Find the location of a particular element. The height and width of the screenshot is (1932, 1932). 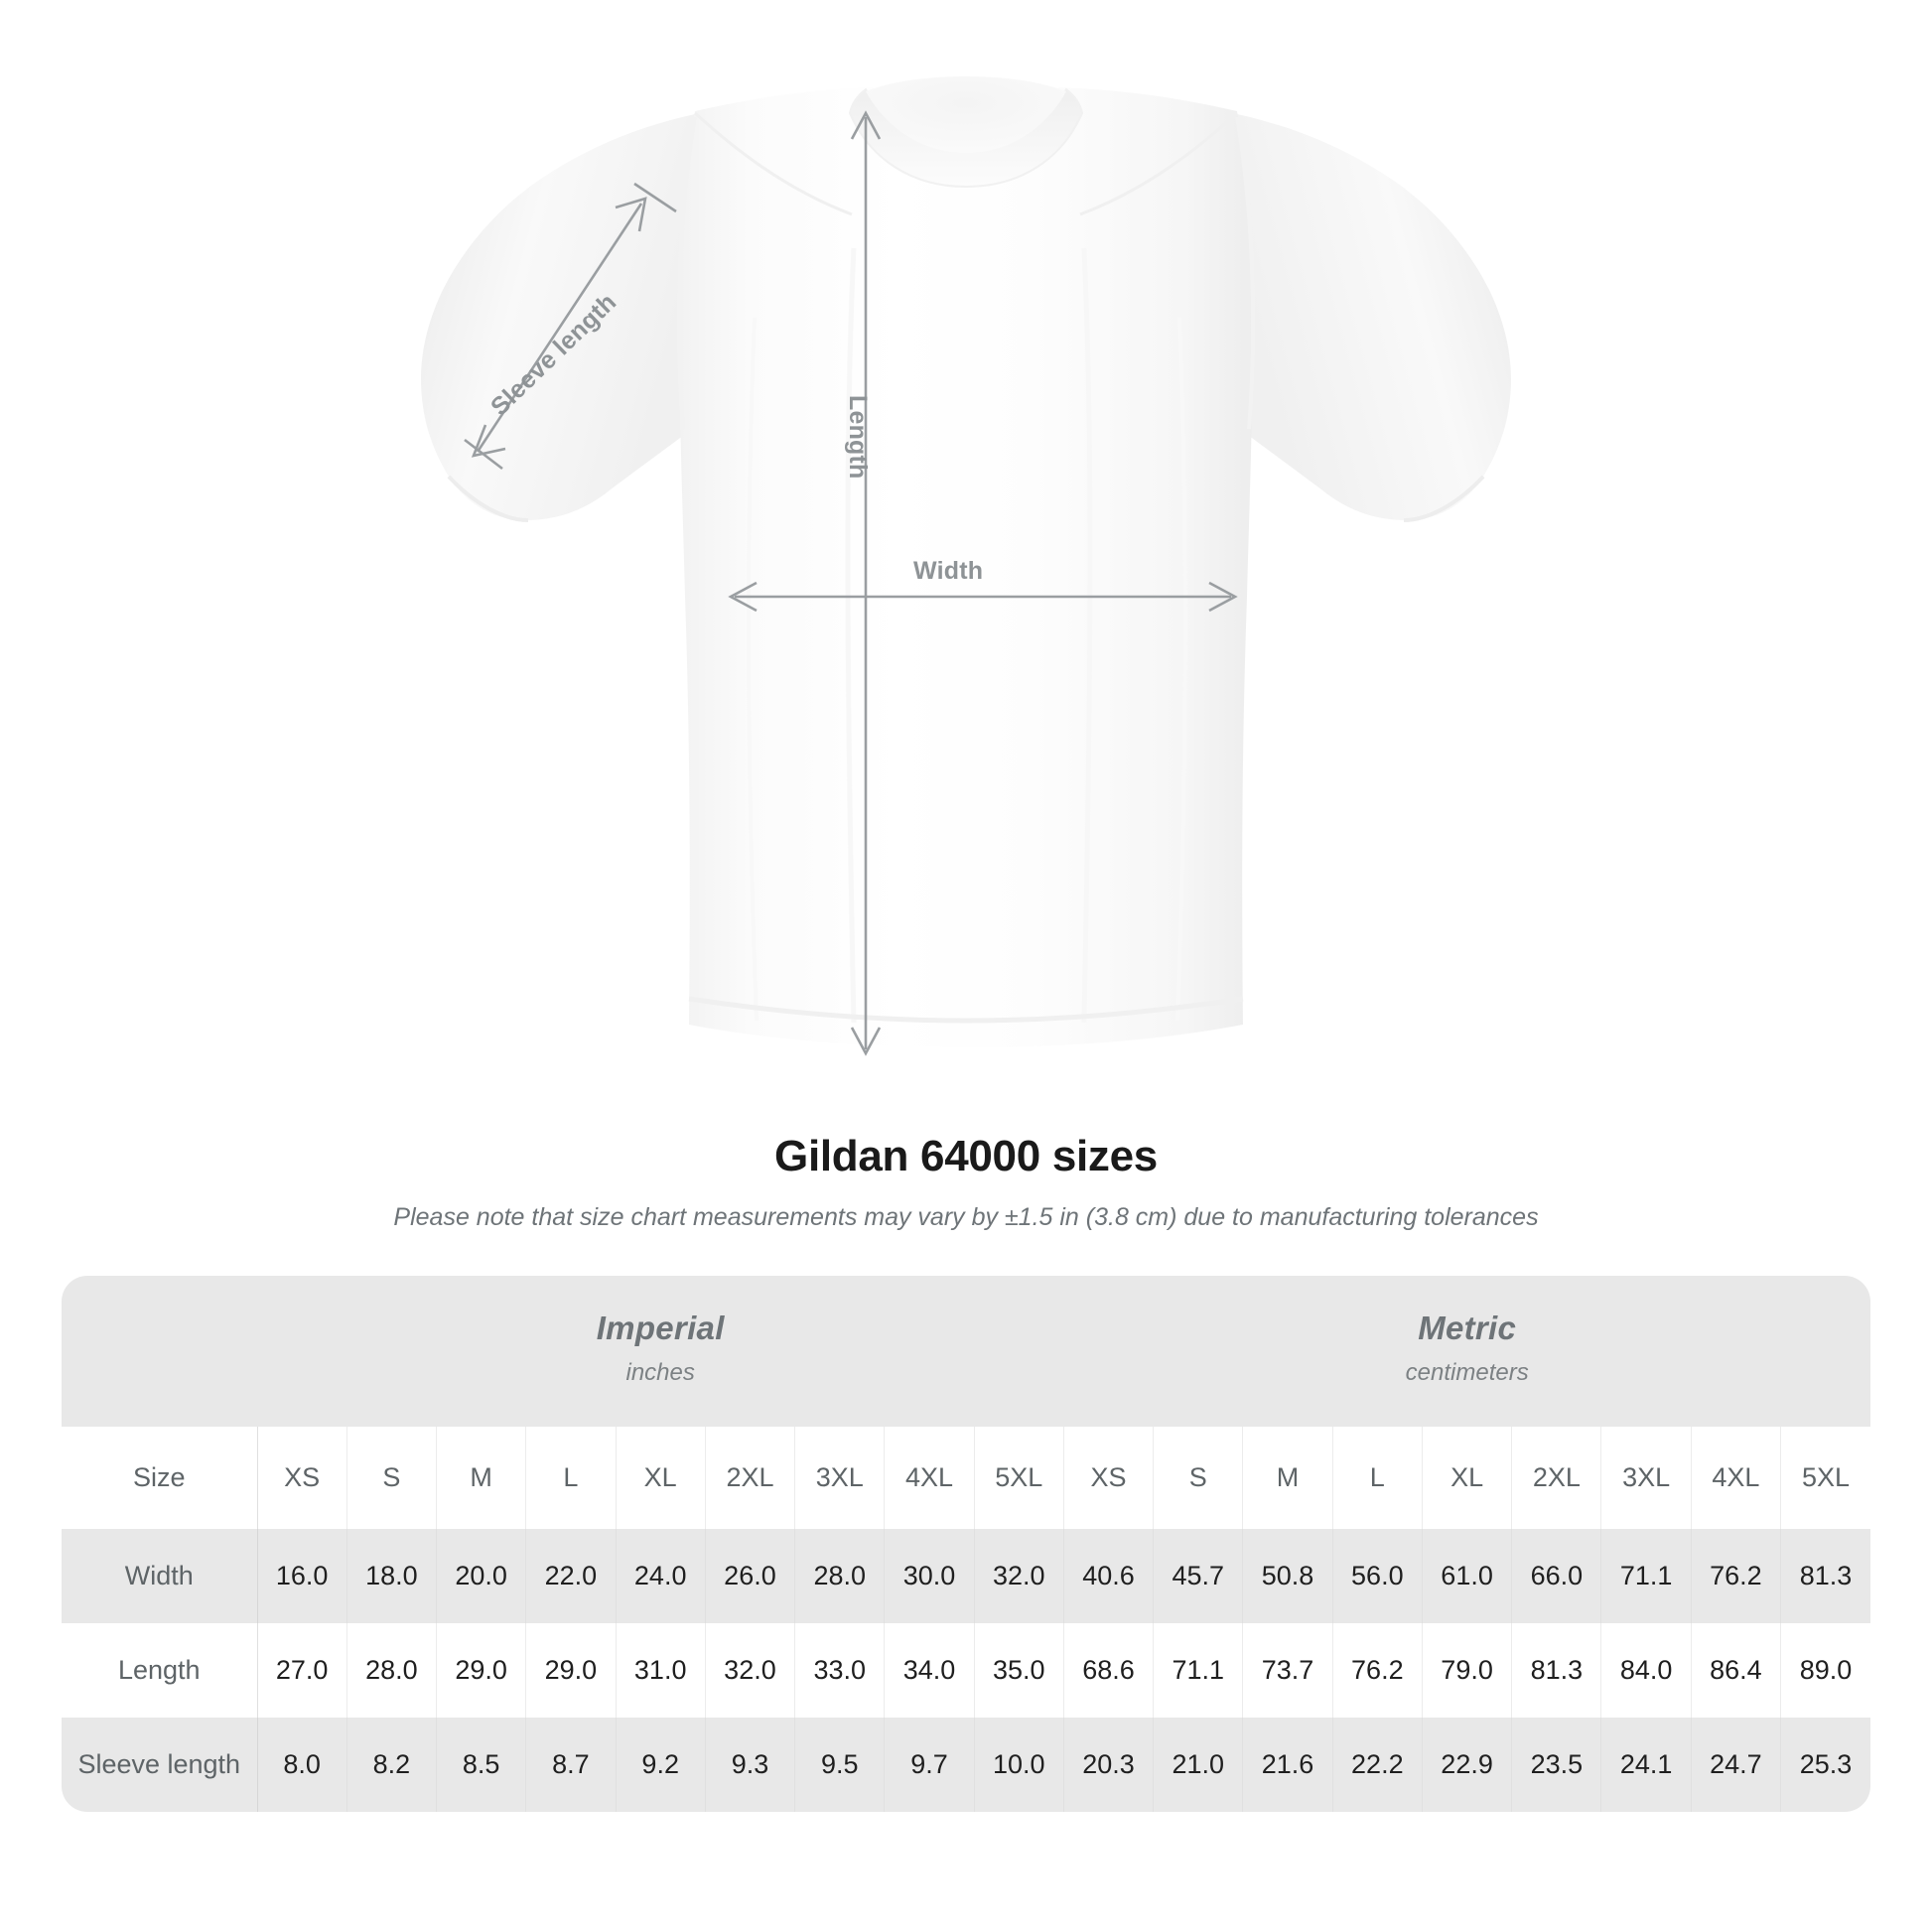

row-header-sleeve-length: Sleeve length is located at coordinates (160, 1765).